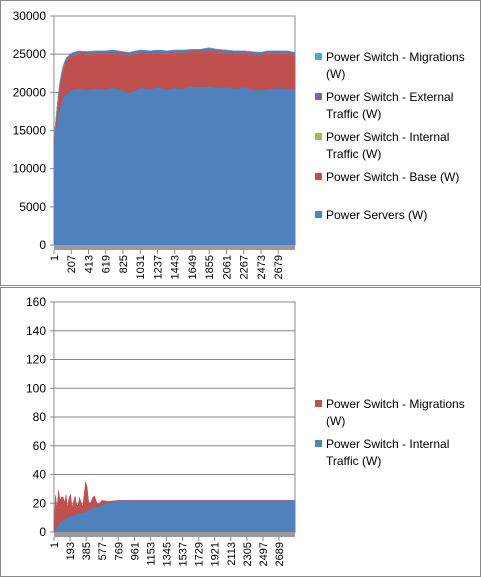 This screenshot has height=577, width=481. What do you see at coordinates (184, 554) in the screenshot?
I see `x-tick-label: 1537` at bounding box center [184, 554].